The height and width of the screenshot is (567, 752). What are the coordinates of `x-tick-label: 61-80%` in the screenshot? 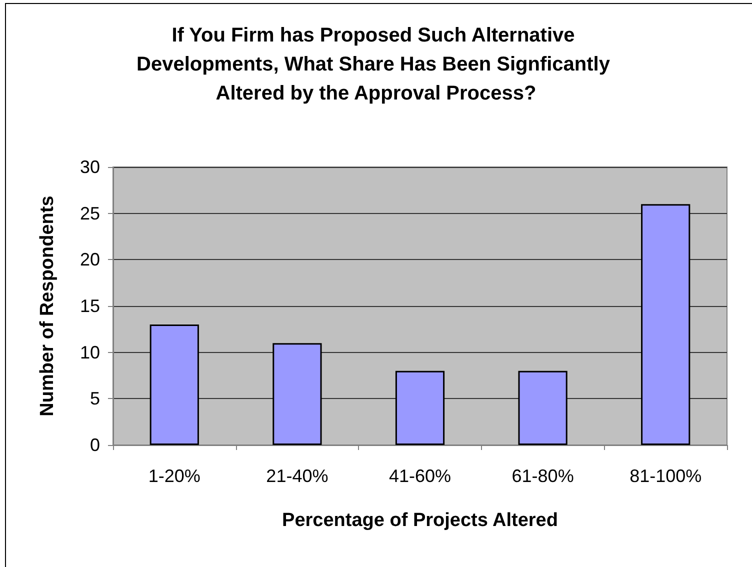 It's located at (543, 476).